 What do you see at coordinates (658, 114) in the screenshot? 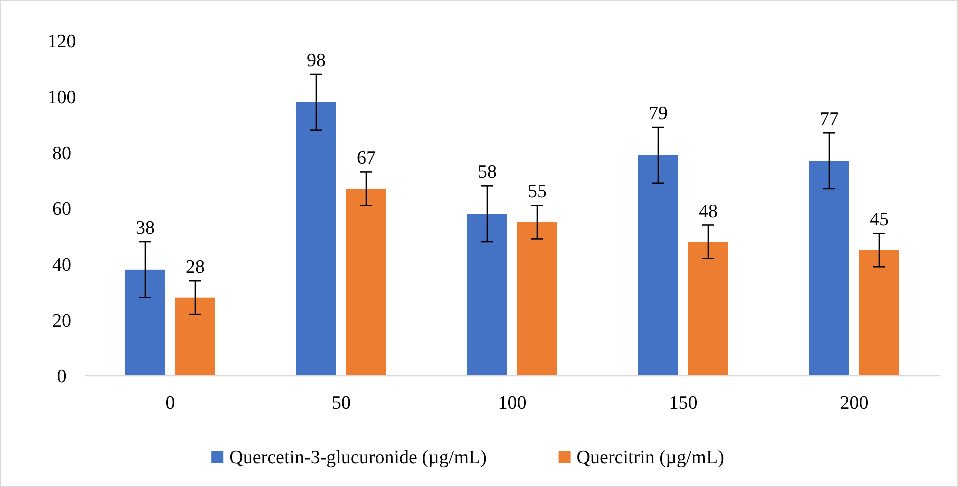
I see `data-label: 79` at bounding box center [658, 114].